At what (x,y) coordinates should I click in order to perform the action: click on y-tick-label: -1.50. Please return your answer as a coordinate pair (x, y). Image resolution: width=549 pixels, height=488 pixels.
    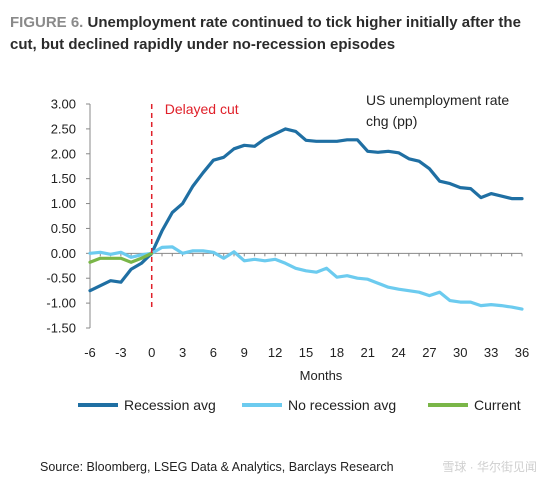
    Looking at the image, I should click on (61, 328).